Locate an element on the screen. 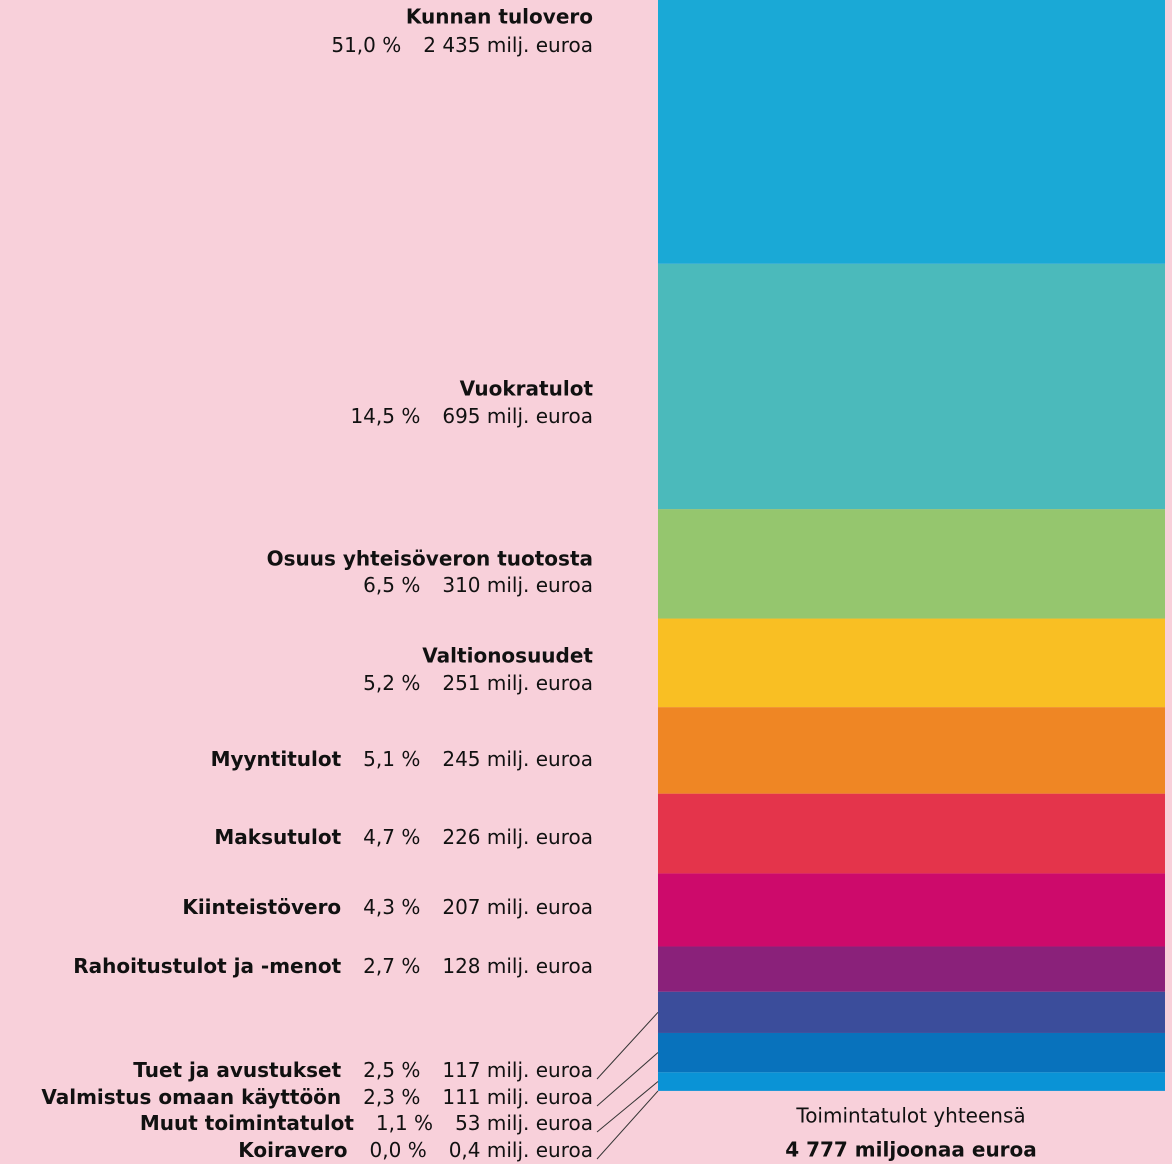  value-line: 6,5 % 310 milj. euroa is located at coordinates (478, 585).